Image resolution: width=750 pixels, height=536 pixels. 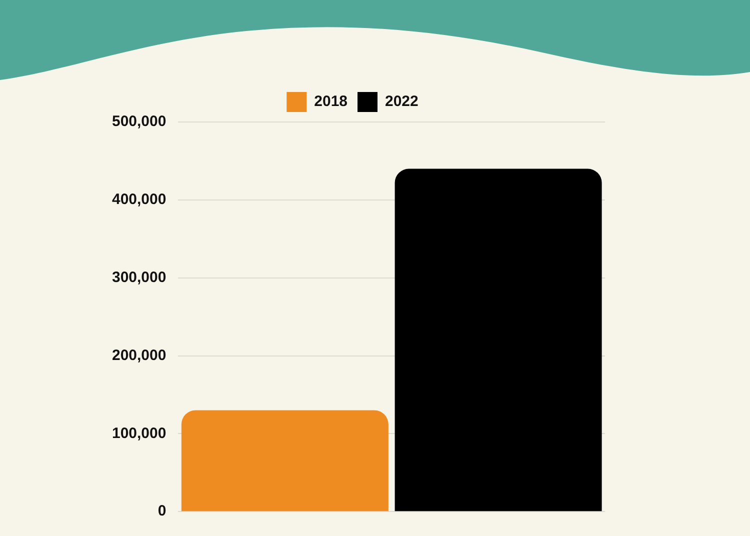 I want to click on y-tick-label: 200,000, so click(x=139, y=355).